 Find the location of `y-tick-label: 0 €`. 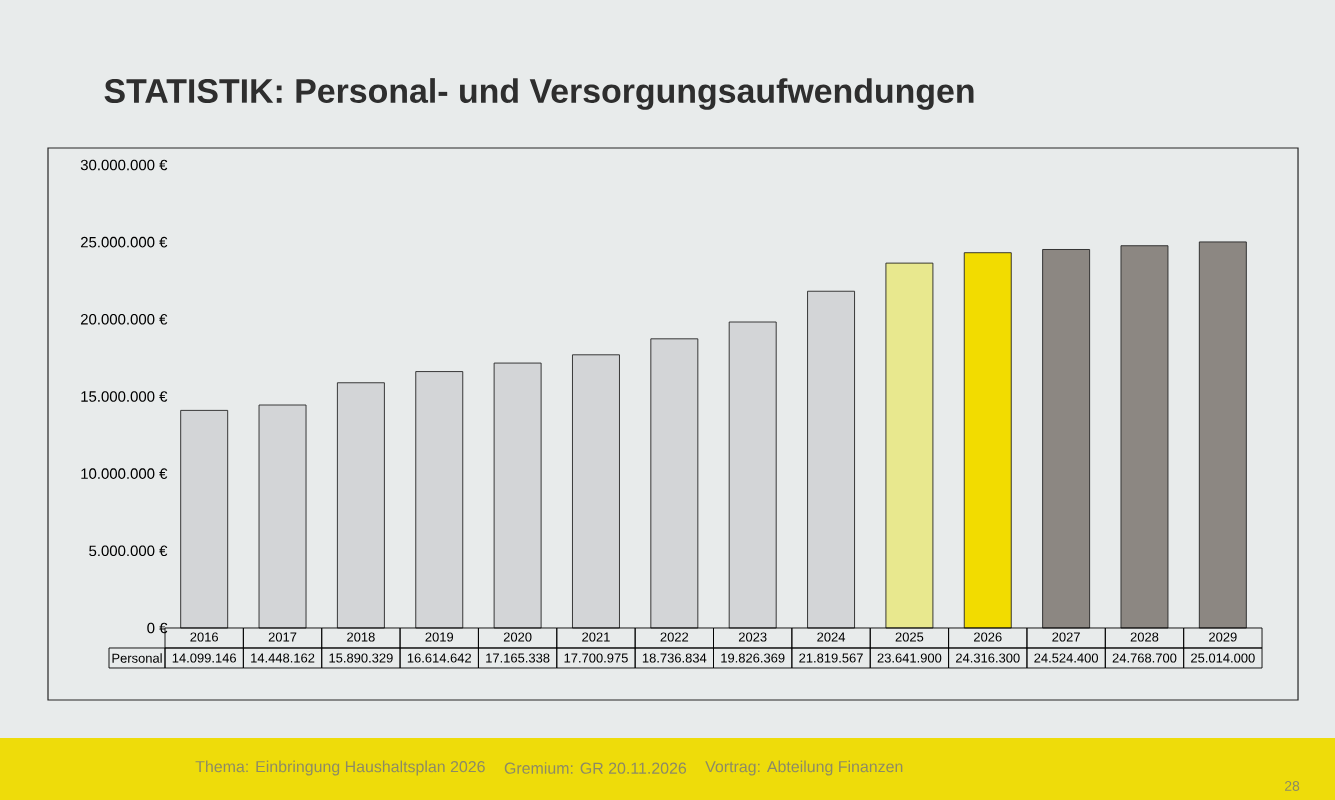

y-tick-label: 0 € is located at coordinates (157, 628).